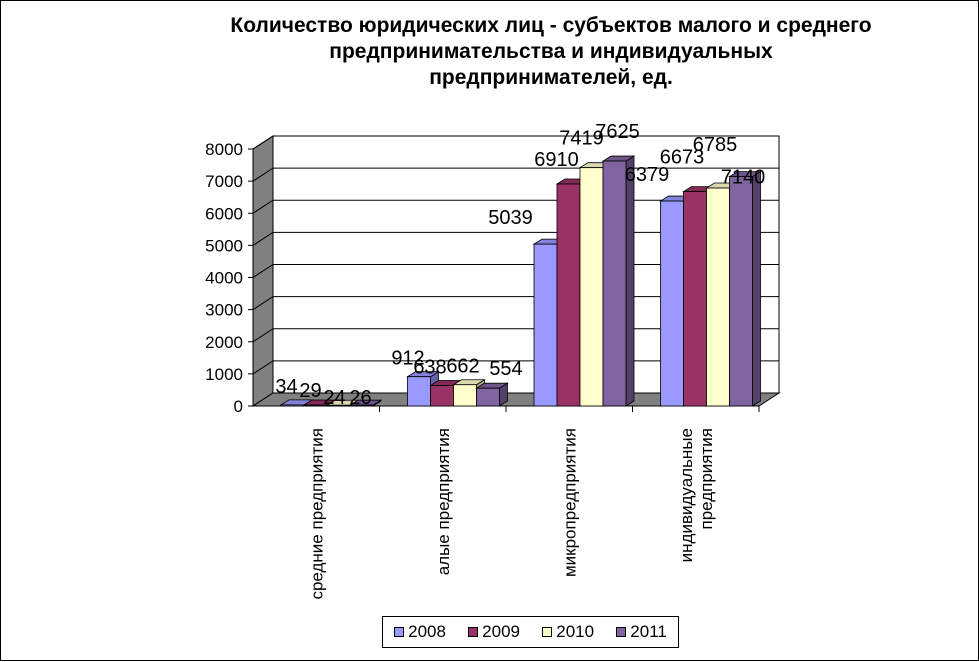  I want to click on legend-item: 2009, so click(494, 632).